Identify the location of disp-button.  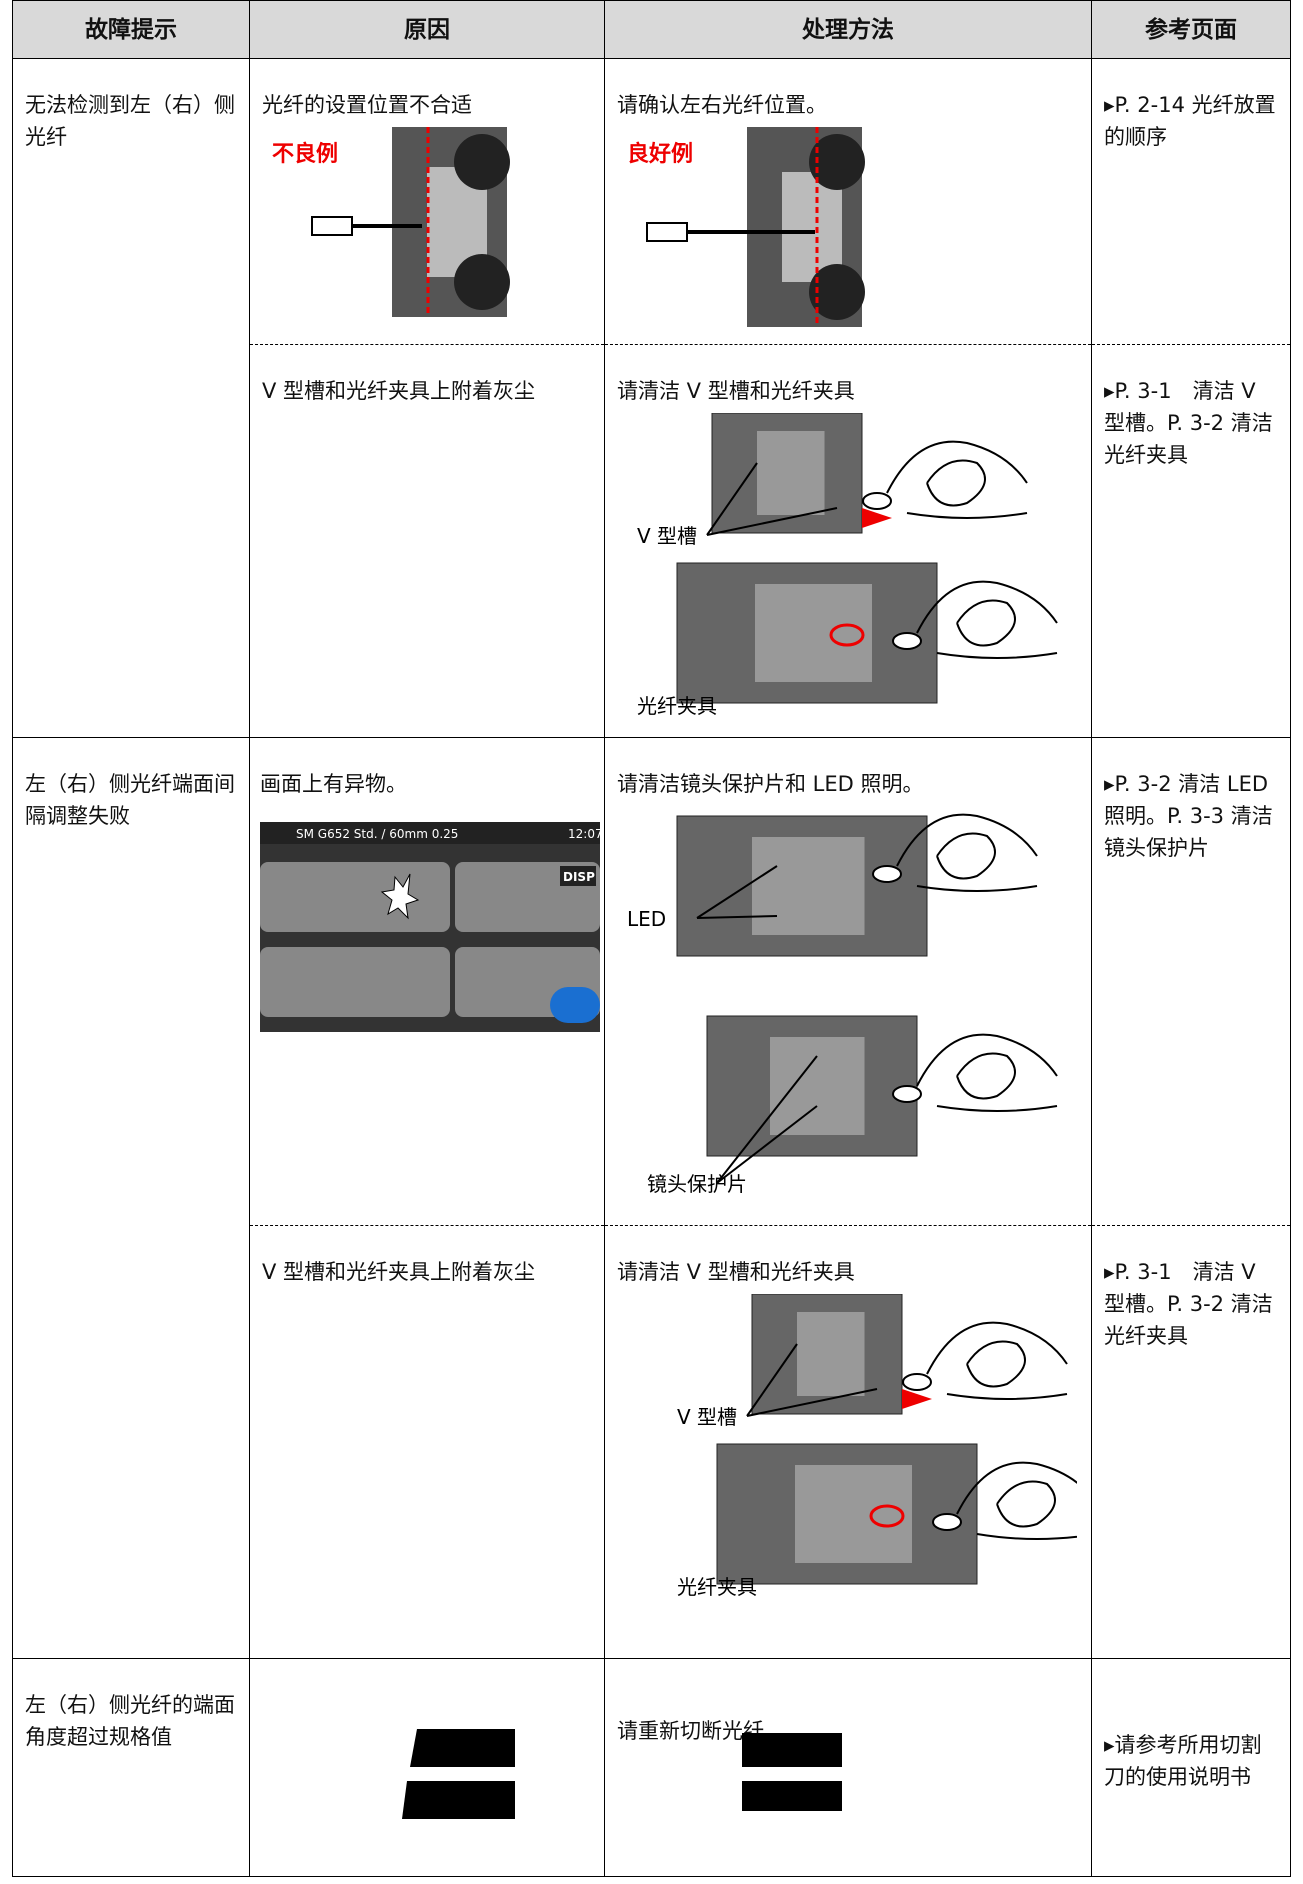
(578, 876).